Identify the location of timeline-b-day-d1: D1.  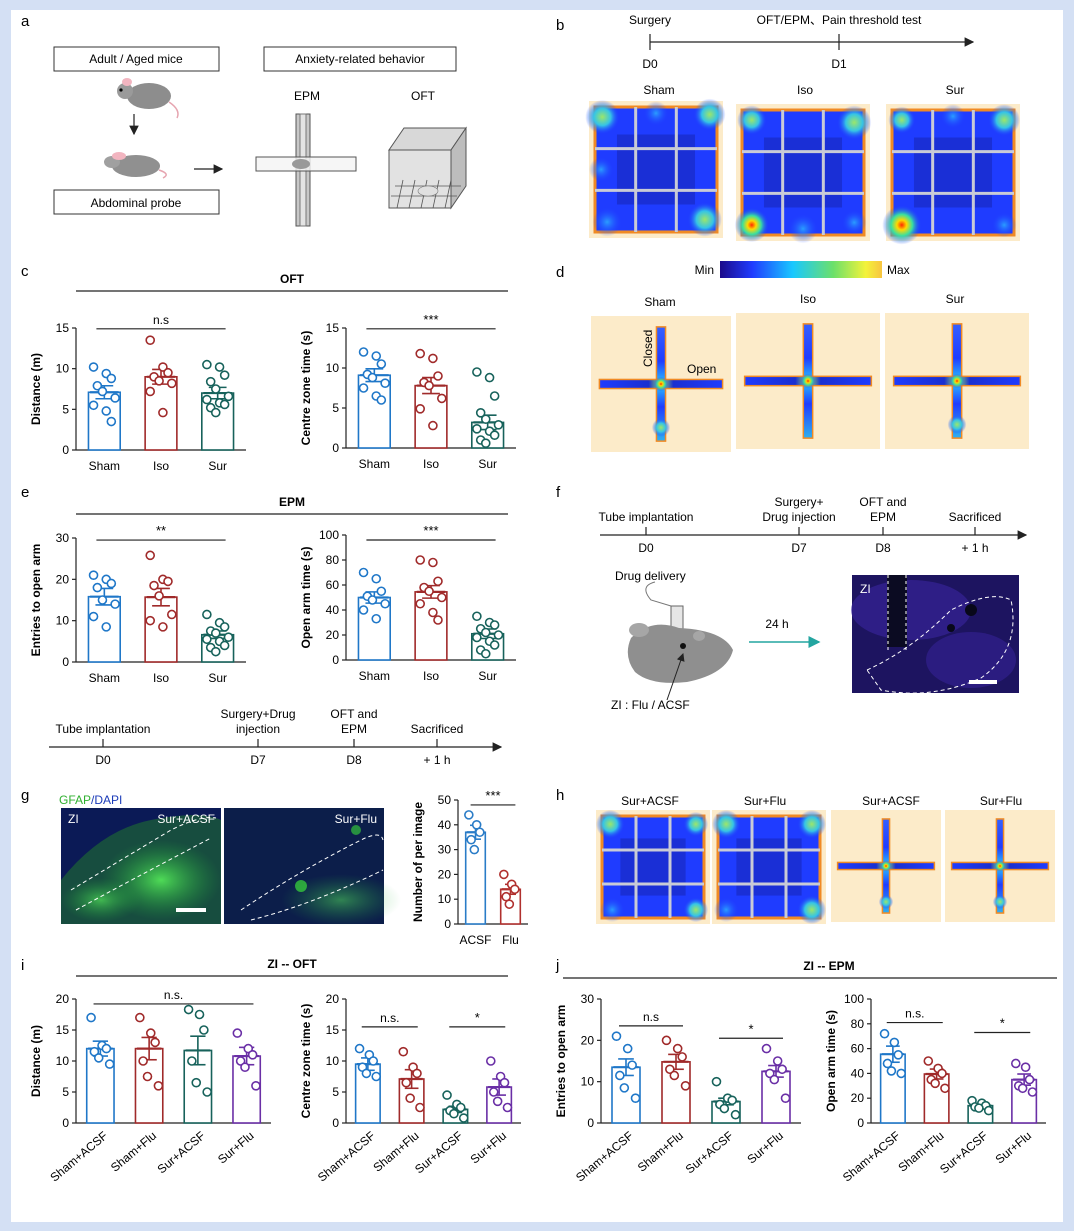
(839, 64).